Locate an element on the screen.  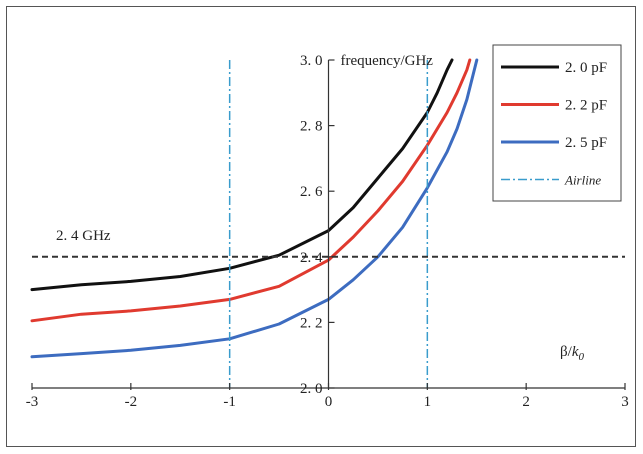
y-axis-label: frequency/GHz is located at coordinates (387, 61).